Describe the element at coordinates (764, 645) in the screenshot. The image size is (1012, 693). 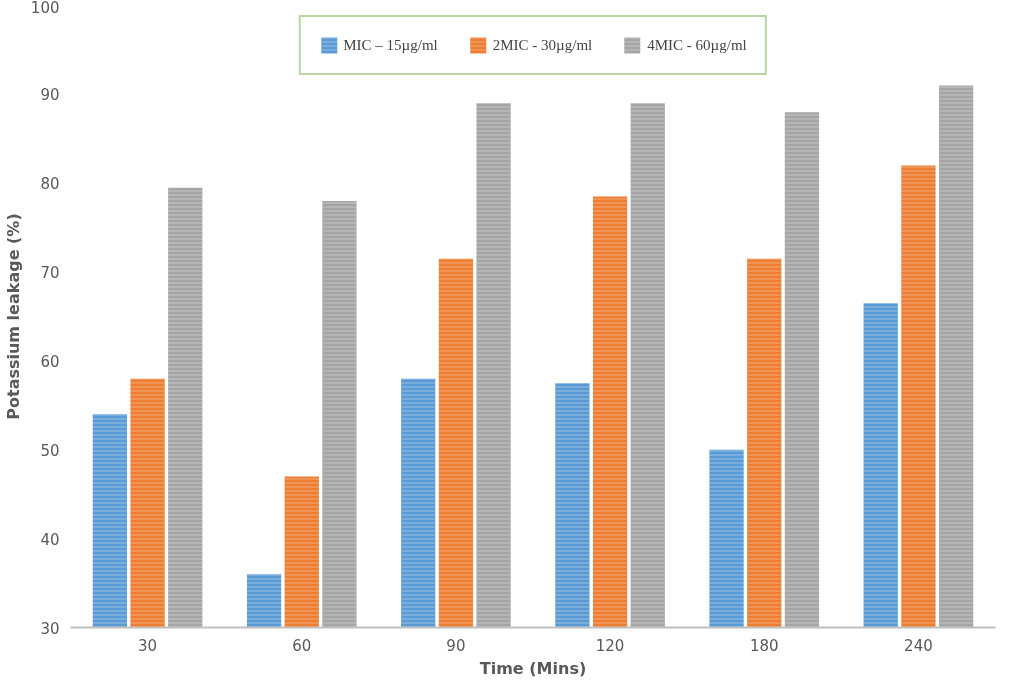
I see `x-tick-label: 180` at that location.